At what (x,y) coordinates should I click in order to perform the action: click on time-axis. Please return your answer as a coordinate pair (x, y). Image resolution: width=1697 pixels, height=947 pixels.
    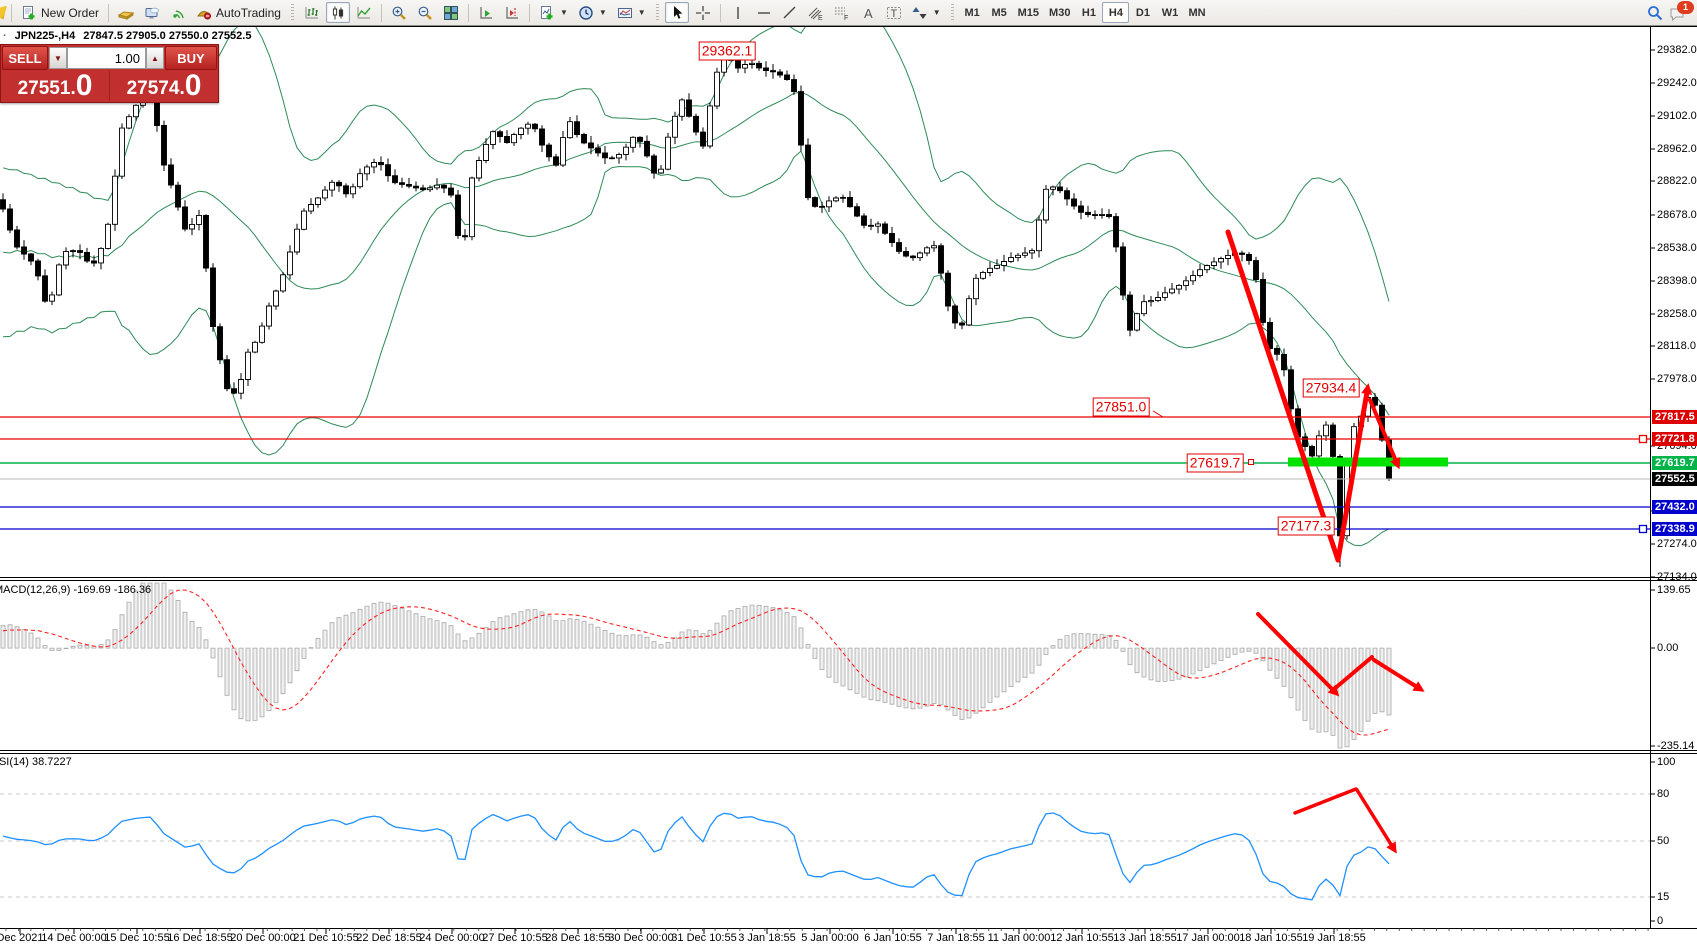
    Looking at the image, I should click on (825, 937).